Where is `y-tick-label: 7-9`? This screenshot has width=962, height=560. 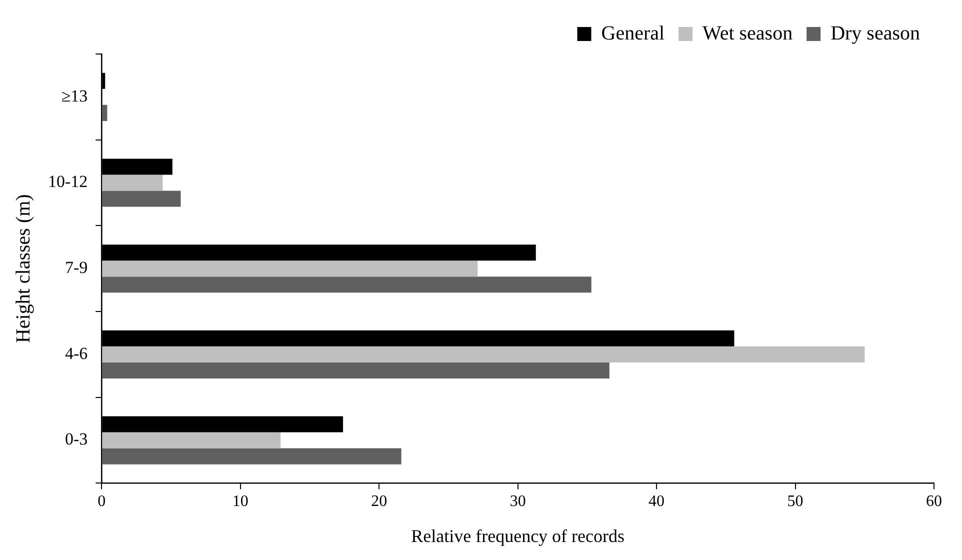
y-tick-label: 7-9 is located at coordinates (76, 268).